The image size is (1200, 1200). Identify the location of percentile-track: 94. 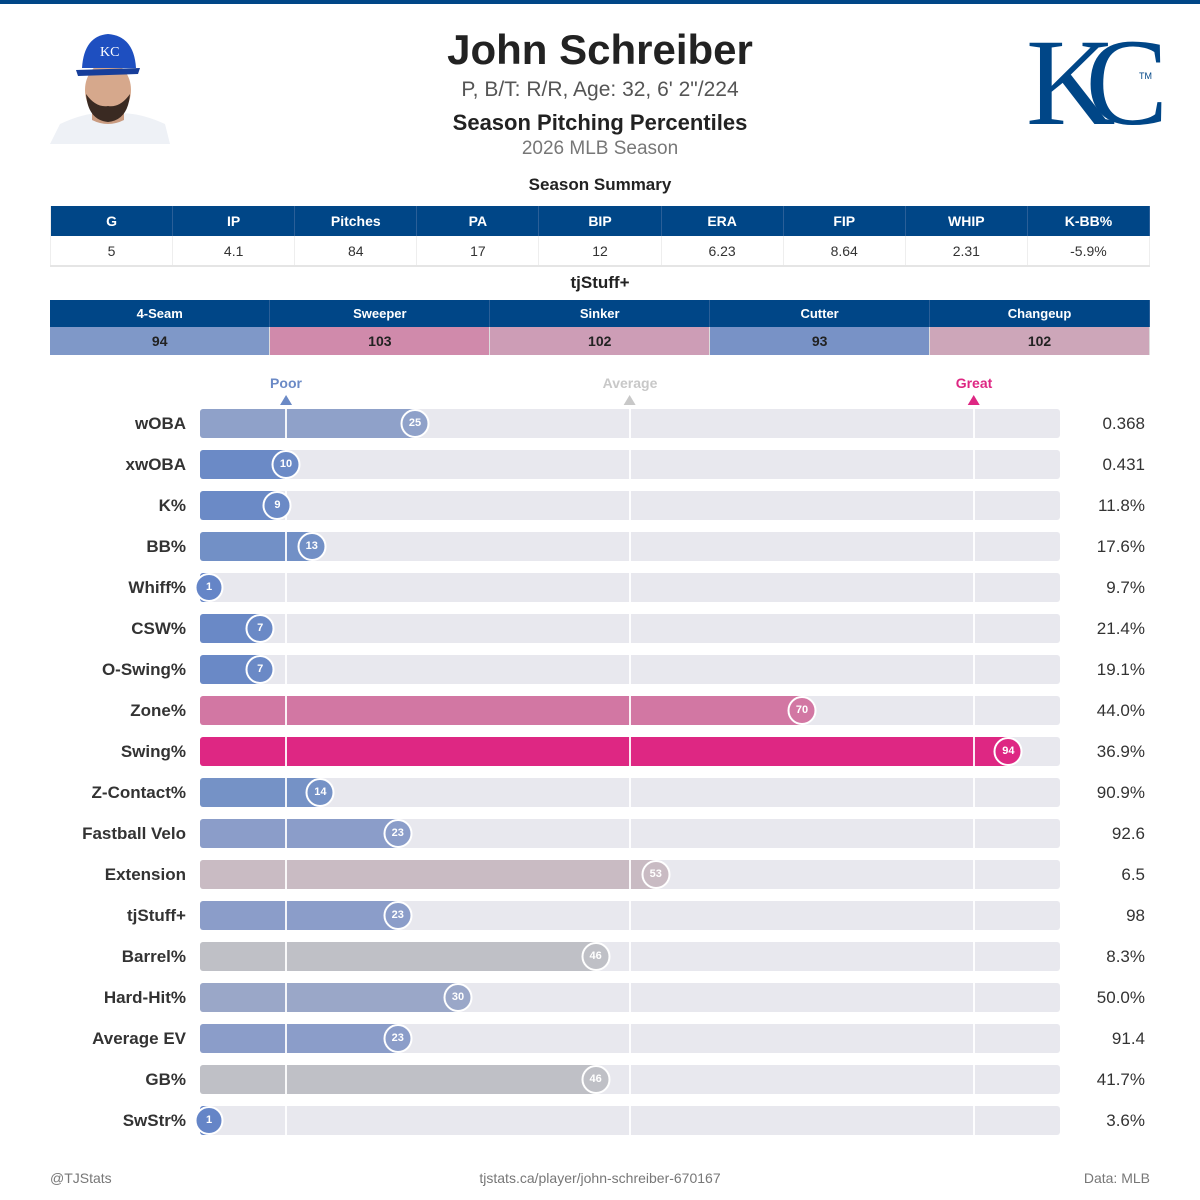
(630, 751).